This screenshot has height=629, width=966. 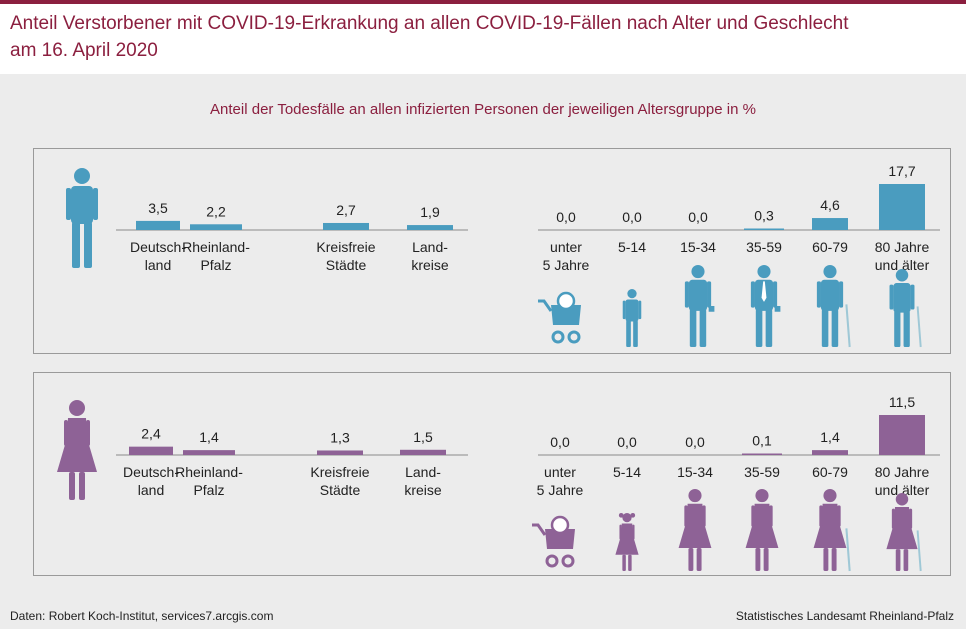 I want to click on top-accent-bar, so click(x=483, y=2).